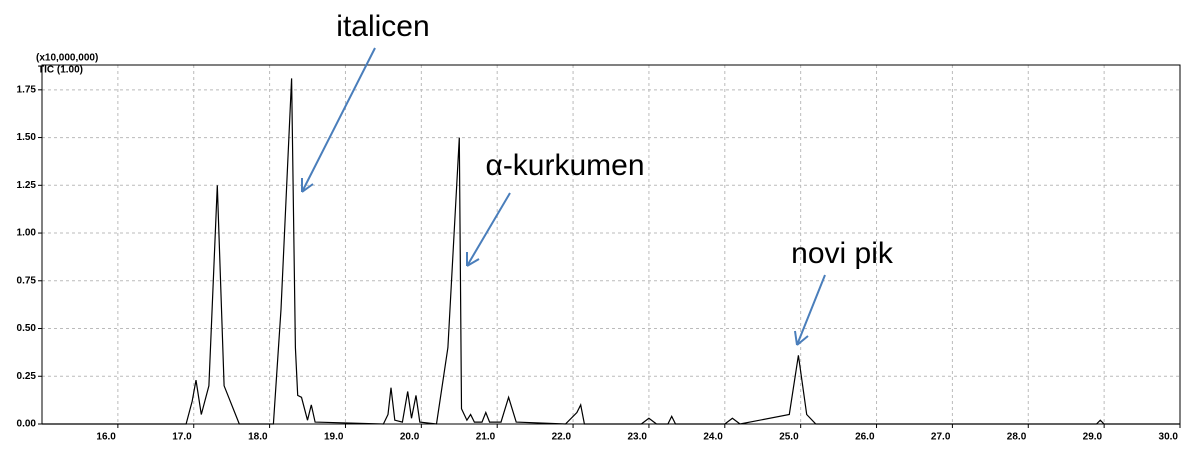  What do you see at coordinates (27, 328) in the screenshot?
I see `y-tick-label: 0.50` at bounding box center [27, 328].